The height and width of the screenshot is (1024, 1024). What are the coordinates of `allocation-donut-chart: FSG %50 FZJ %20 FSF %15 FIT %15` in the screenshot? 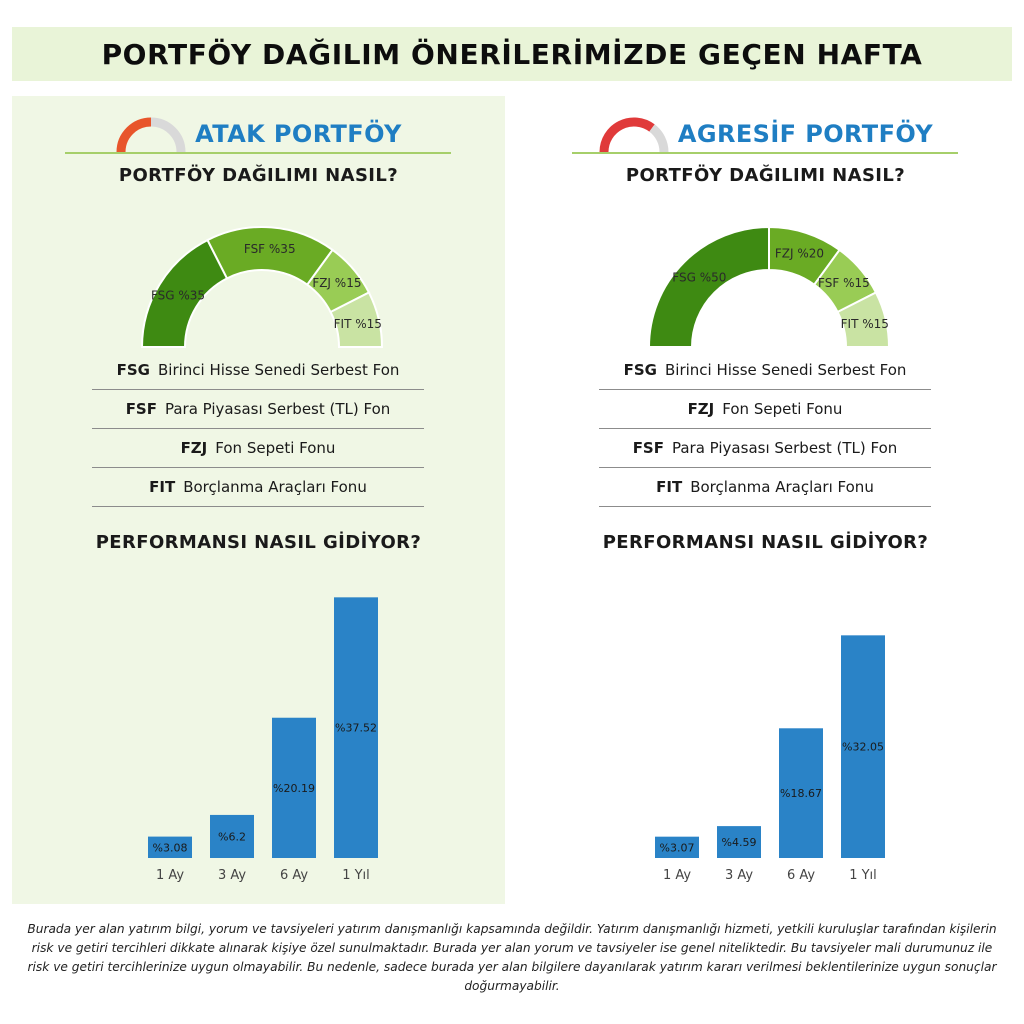 It's located at (769, 286).